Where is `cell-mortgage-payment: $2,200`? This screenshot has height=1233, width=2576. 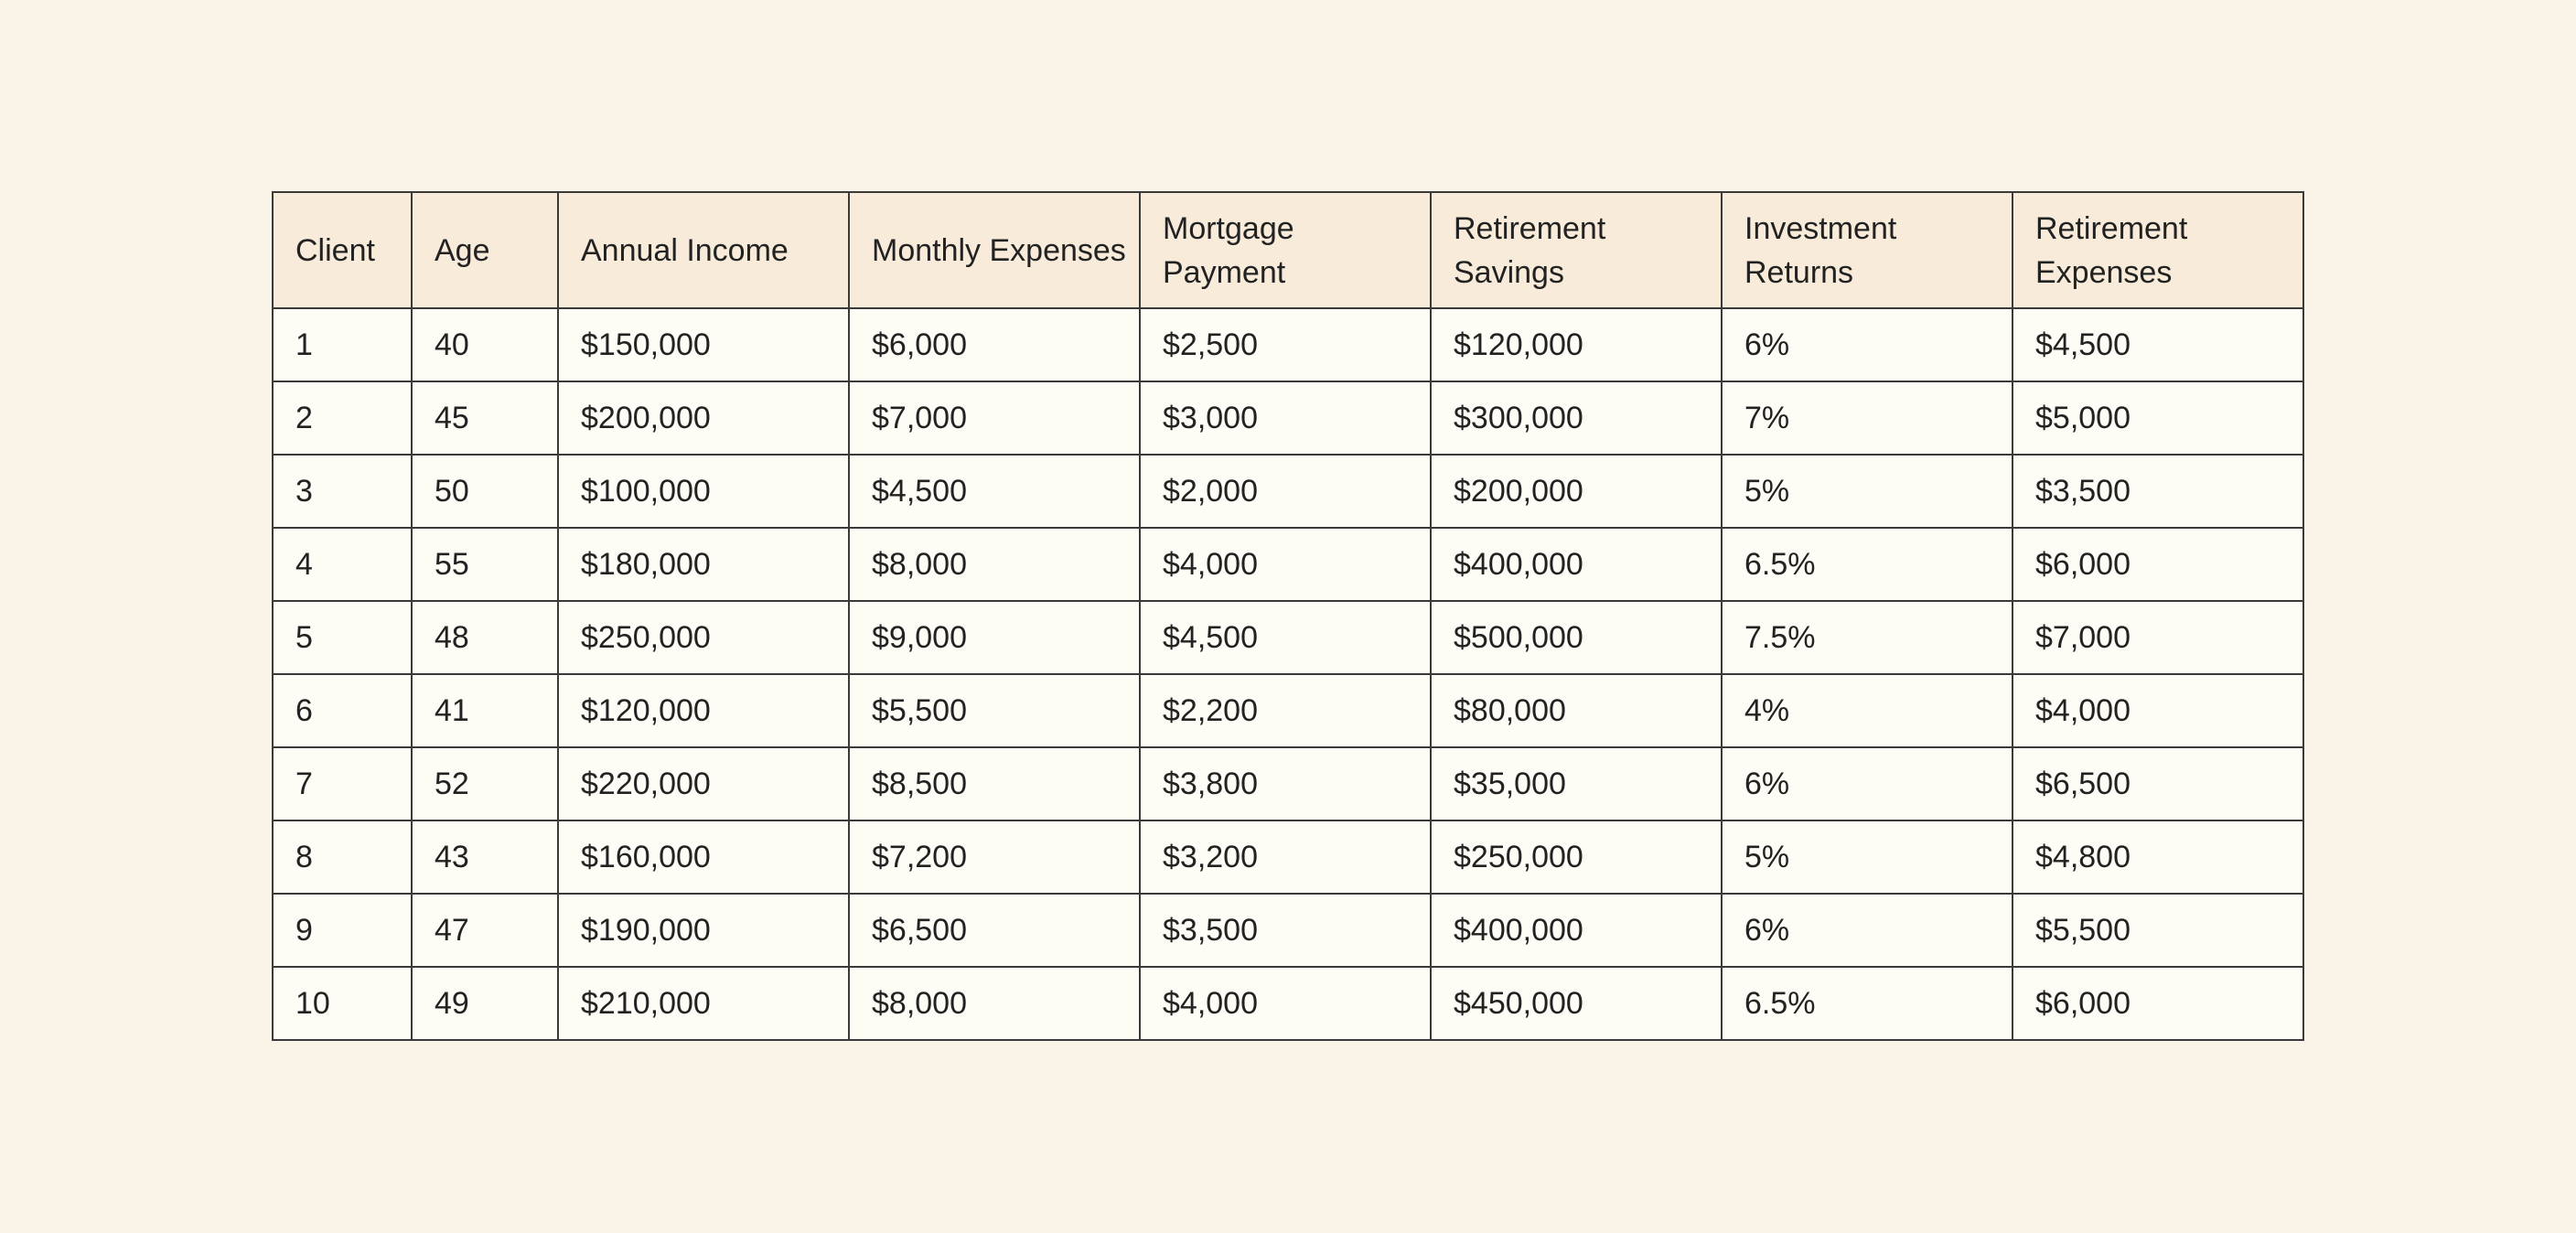 cell-mortgage-payment: $2,200 is located at coordinates (1285, 710).